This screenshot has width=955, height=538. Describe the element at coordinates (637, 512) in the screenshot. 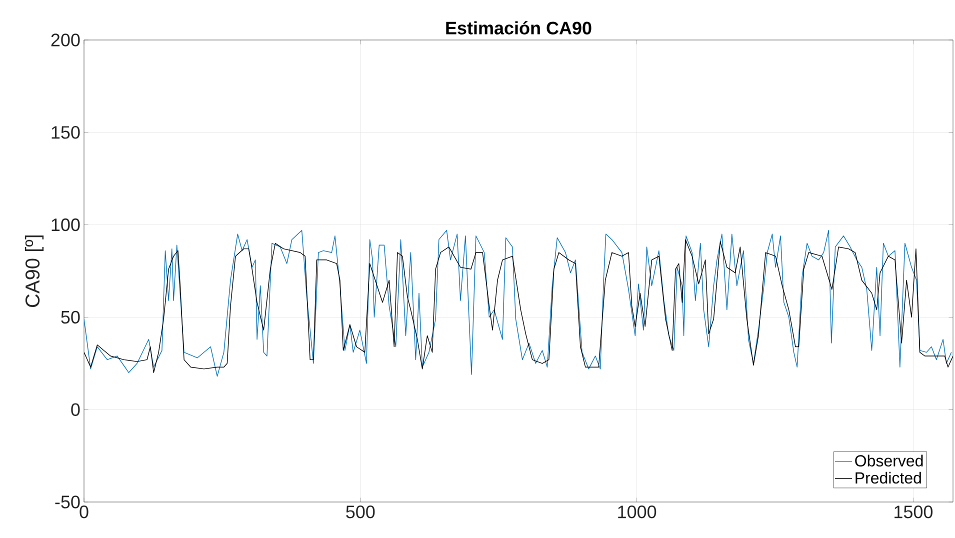

I see `x-tick-label: 1000` at that location.